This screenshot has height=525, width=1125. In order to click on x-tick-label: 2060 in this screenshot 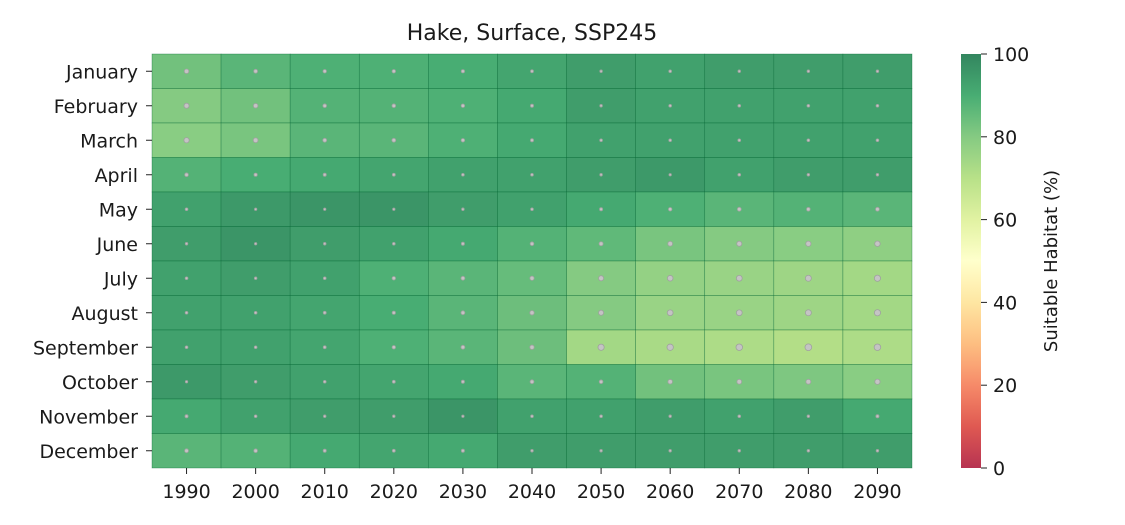, I will do `click(670, 492)`.